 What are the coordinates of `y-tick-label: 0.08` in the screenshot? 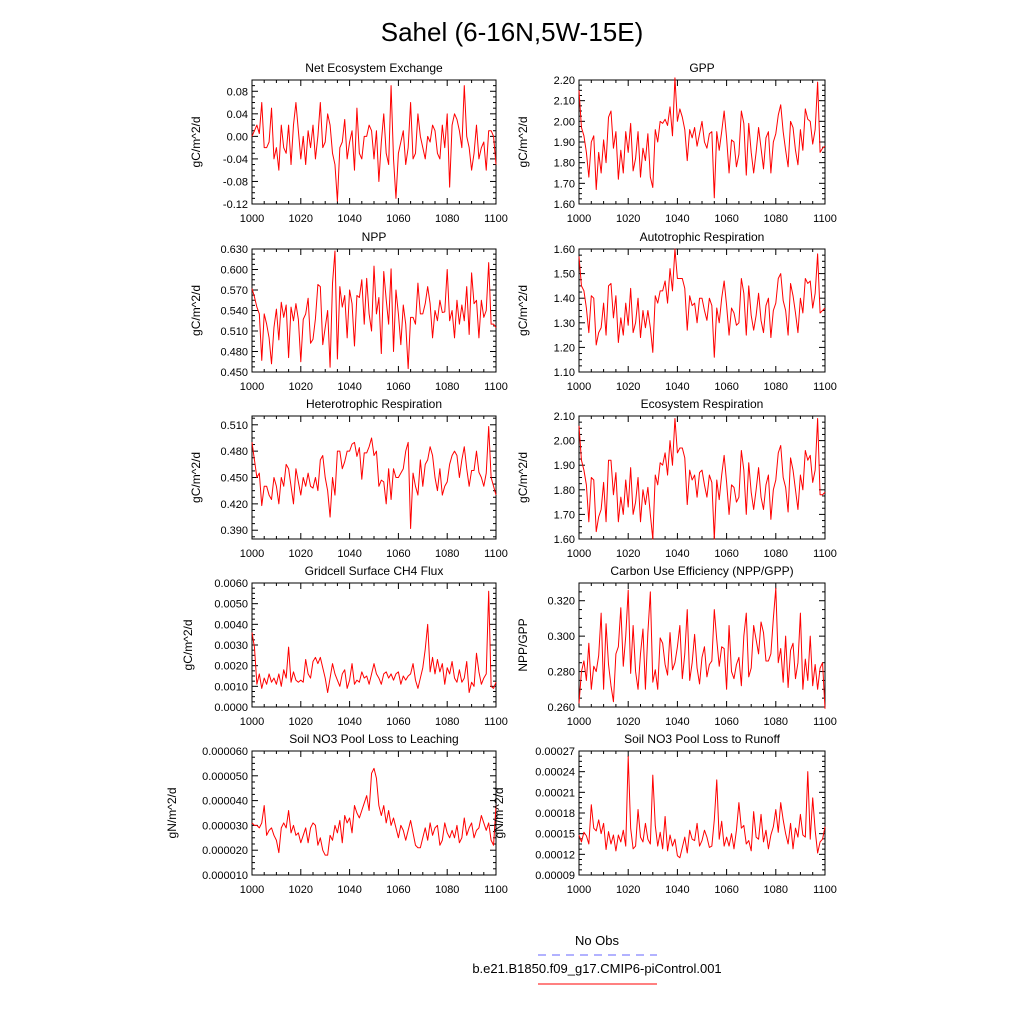 It's located at (237, 92).